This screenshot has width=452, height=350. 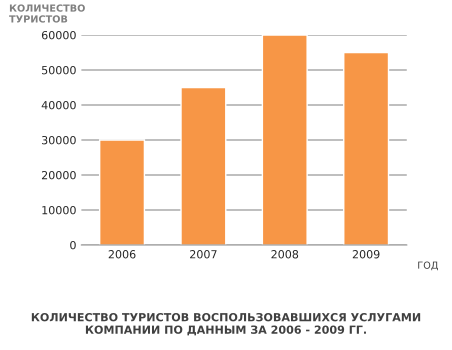 What do you see at coordinates (203, 254) in the screenshot?
I see `x-tick-label: 2007` at bounding box center [203, 254].